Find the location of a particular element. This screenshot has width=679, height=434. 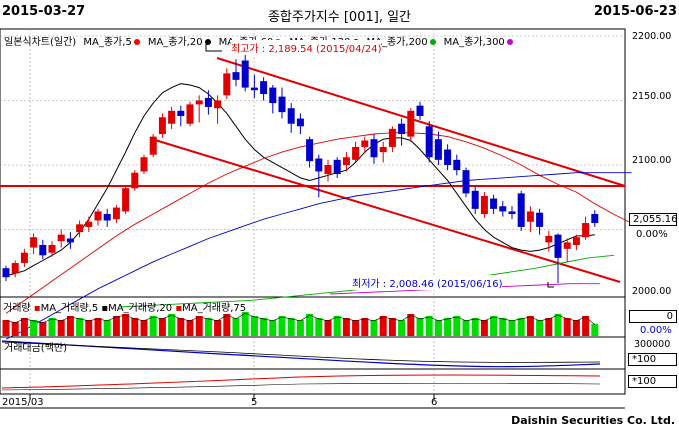

bottom-line-black is located at coordinates (301, 386).